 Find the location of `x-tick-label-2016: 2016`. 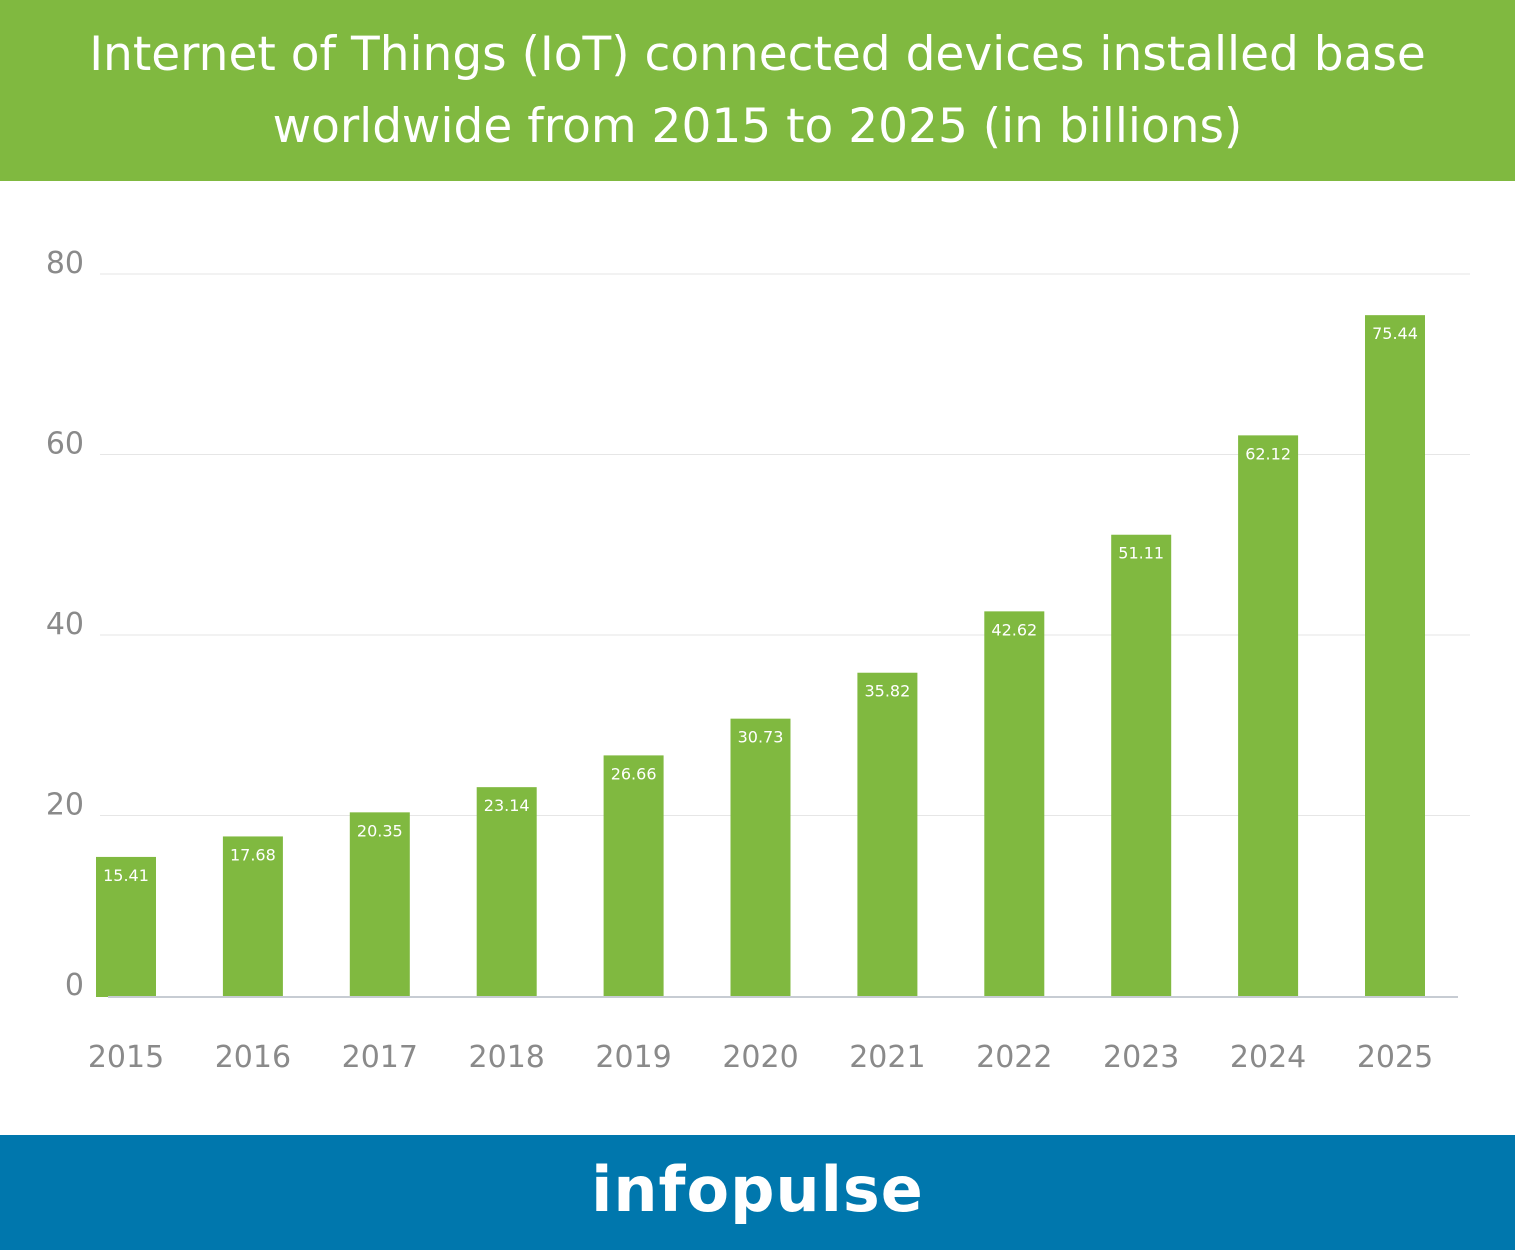

x-tick-label-2016: 2016 is located at coordinates (253, 1057).